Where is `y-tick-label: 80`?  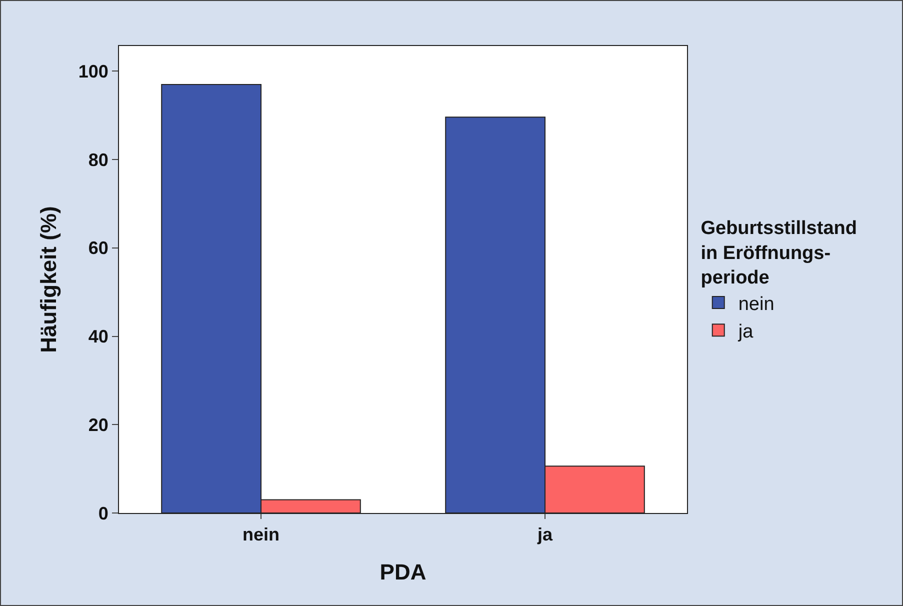 y-tick-label: 80 is located at coordinates (98, 160).